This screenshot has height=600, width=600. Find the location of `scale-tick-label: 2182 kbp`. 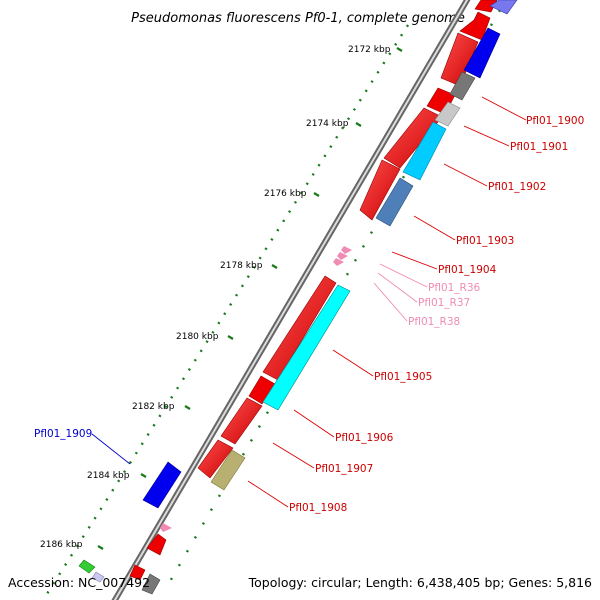

scale-tick-label: 2182 kbp is located at coordinates (153, 407).